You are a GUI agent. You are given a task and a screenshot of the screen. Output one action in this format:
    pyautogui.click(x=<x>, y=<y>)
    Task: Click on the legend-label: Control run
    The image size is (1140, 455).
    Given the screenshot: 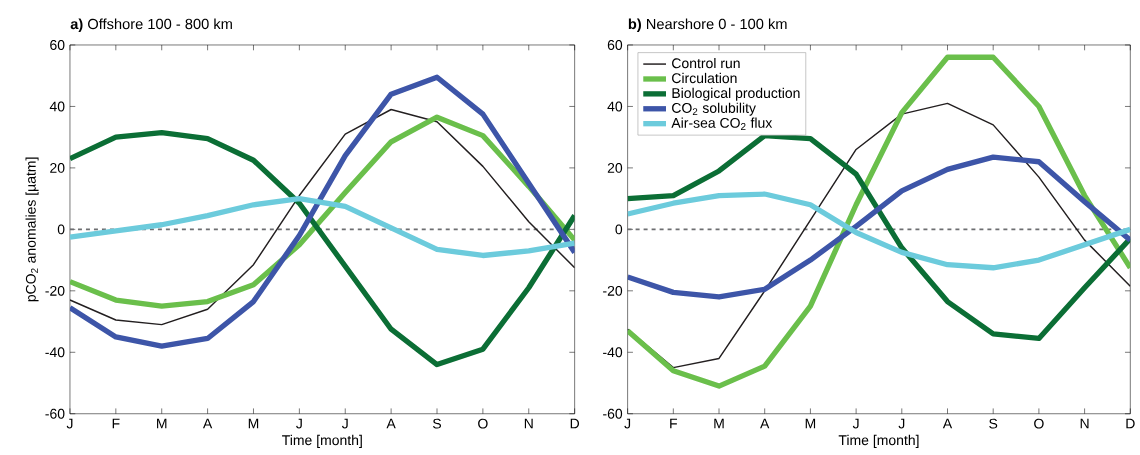 What is the action you would take?
    pyautogui.click(x=706, y=63)
    